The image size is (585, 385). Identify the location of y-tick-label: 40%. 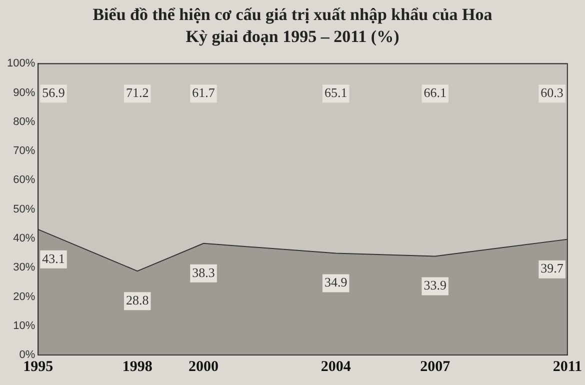
(24, 238).